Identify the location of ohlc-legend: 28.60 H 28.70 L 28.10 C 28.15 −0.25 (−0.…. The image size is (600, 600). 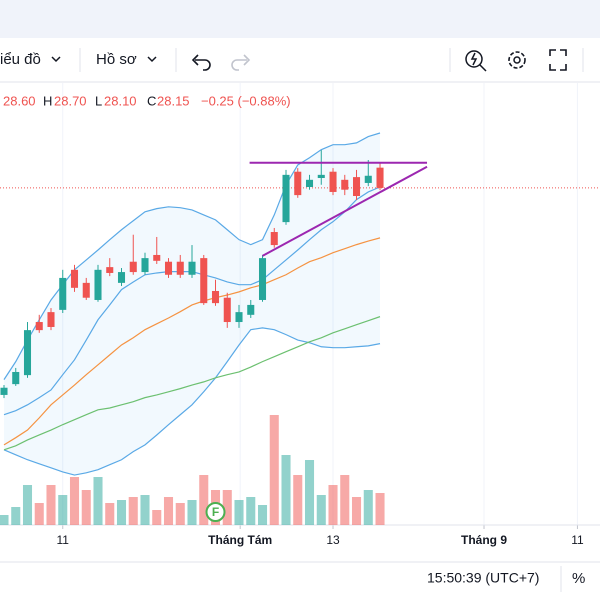
(147, 100).